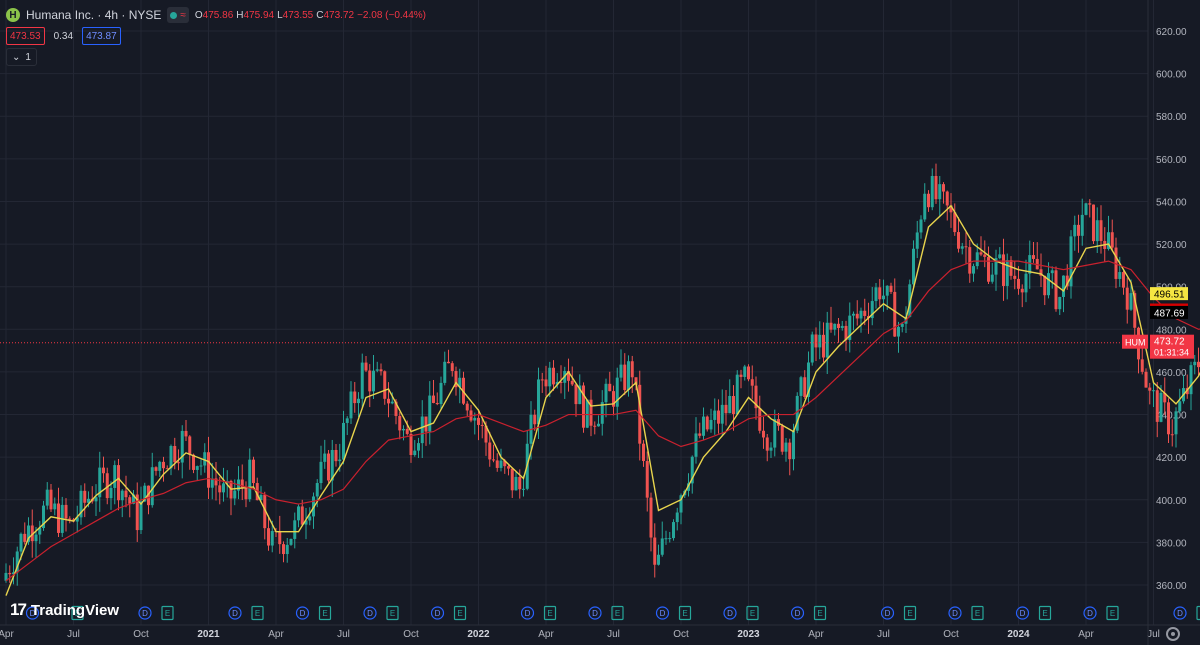 This screenshot has height=645, width=1200. What do you see at coordinates (25, 36) in the screenshot?
I see `bid-price: 473.53` at bounding box center [25, 36].